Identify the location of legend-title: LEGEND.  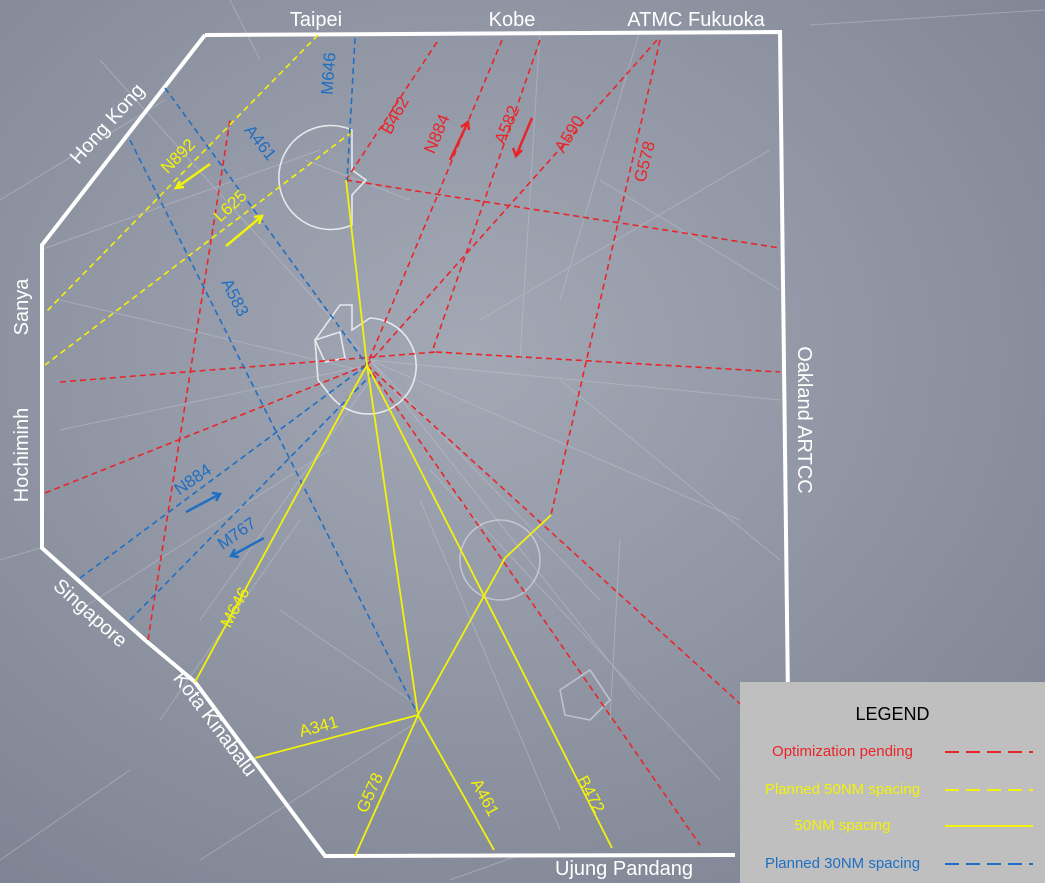
(892, 714).